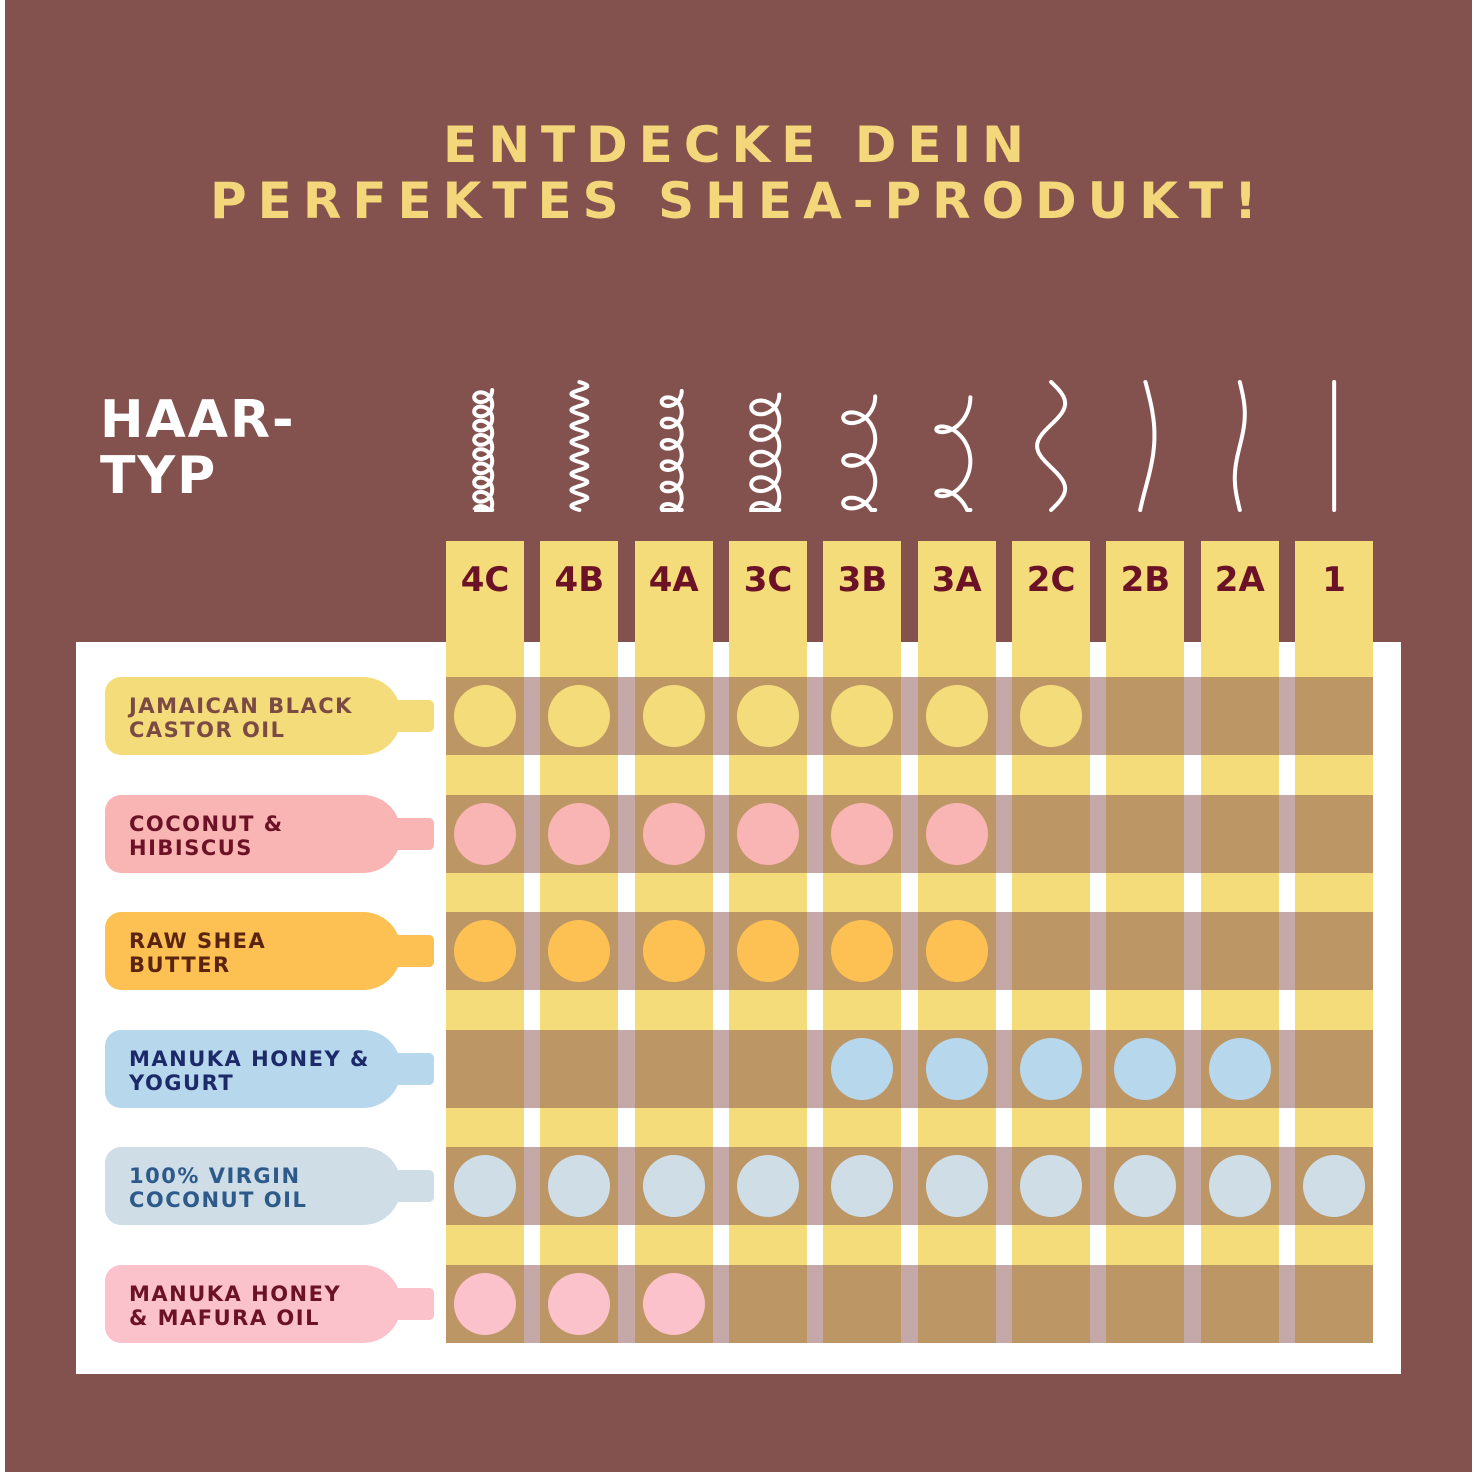 The image size is (1478, 1478). Describe the element at coordinates (206, 835) in the screenshot. I see `product-label: COCONUT & HIBISCUS` at that location.